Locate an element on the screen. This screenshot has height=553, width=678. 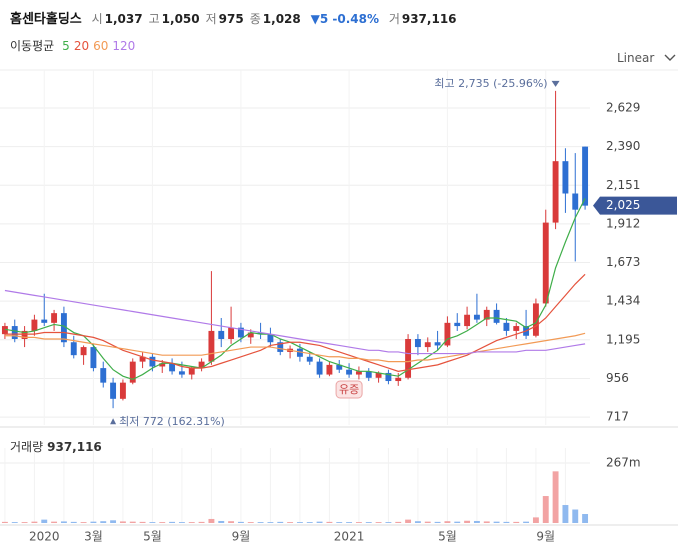
fields: 시 1,037 고 1,050 저 975 종 1,028 is located at coordinates (199, 19).